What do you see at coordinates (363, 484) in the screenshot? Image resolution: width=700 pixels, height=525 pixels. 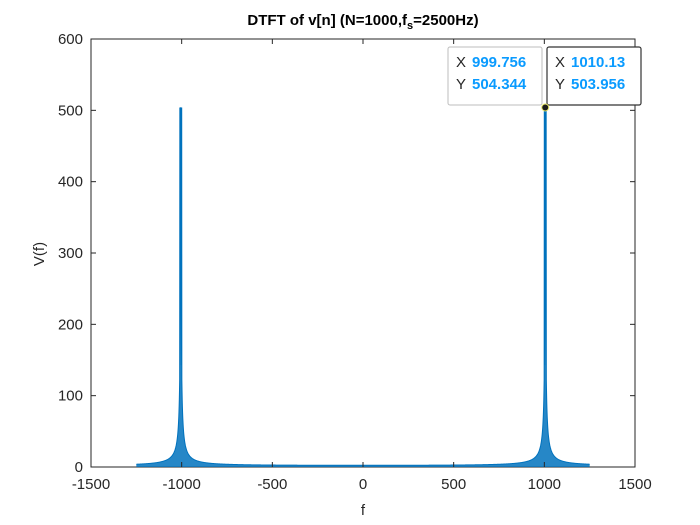 I see `x-tick-label: 0` at bounding box center [363, 484].